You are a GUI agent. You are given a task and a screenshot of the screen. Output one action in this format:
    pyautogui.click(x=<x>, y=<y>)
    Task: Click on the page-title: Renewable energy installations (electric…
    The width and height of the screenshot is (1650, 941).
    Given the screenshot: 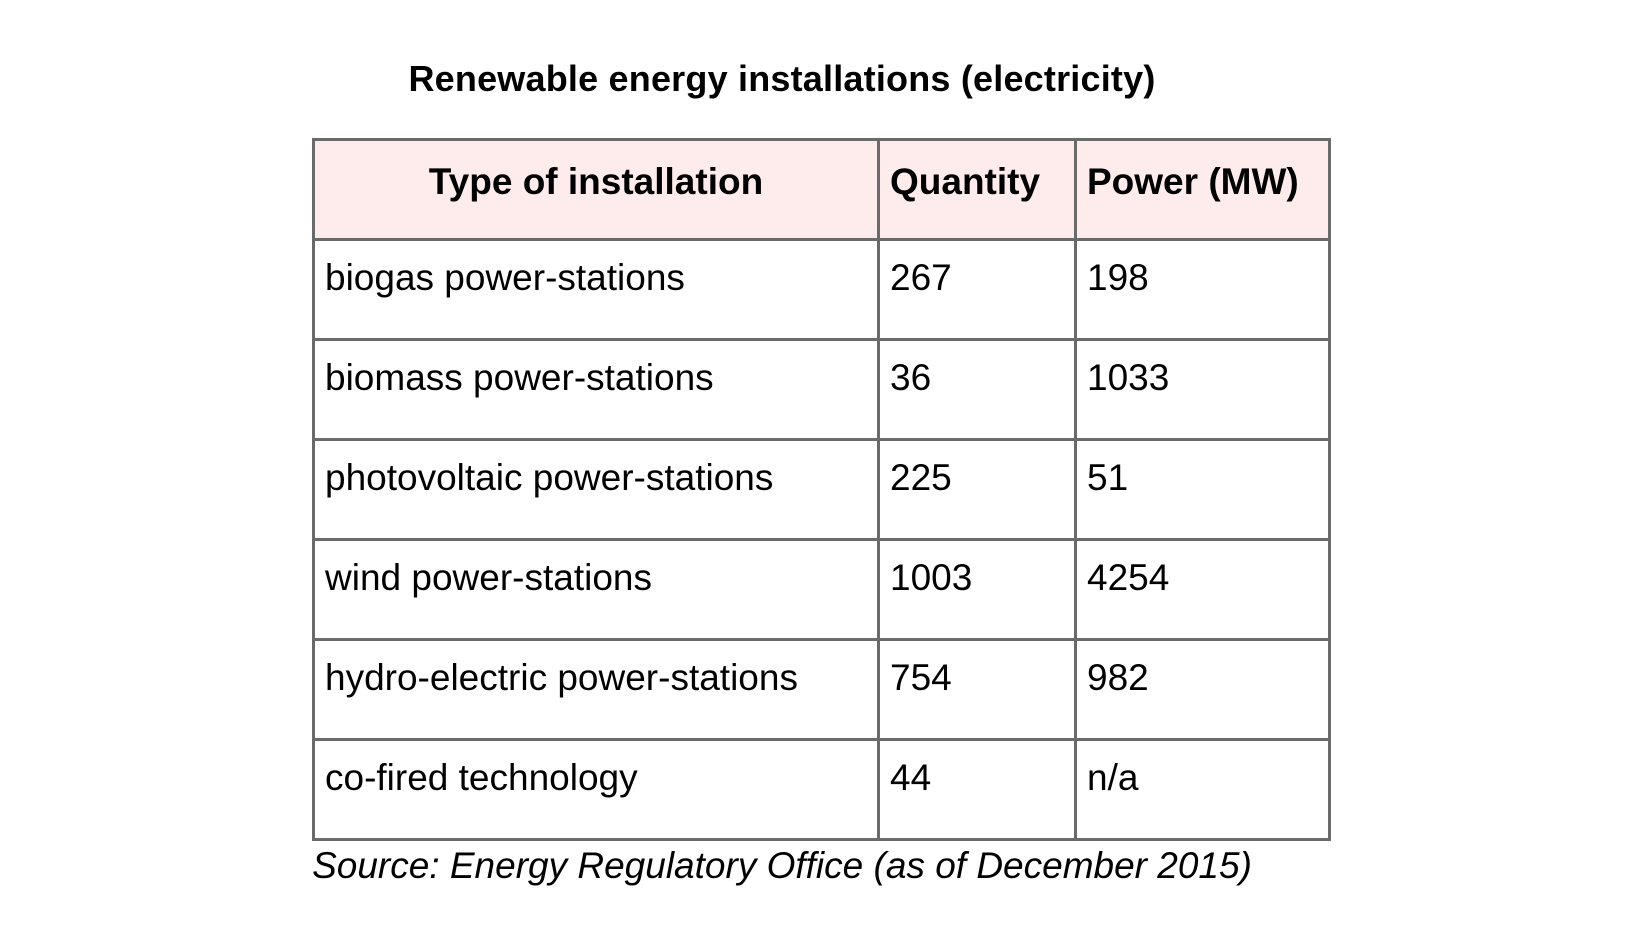 What is the action you would take?
    pyautogui.click(x=782, y=78)
    